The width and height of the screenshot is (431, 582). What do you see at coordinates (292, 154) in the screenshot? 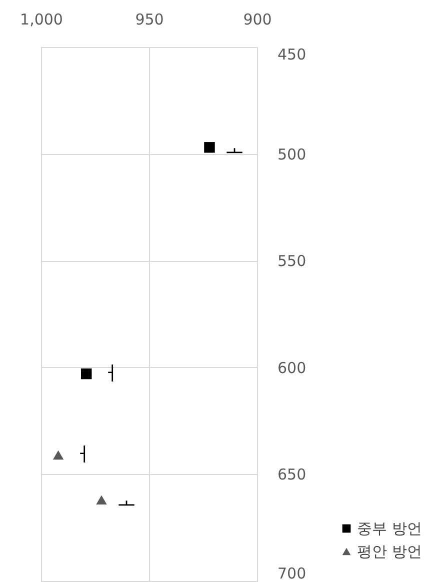
I see `y-tick-label: 500` at bounding box center [292, 154].